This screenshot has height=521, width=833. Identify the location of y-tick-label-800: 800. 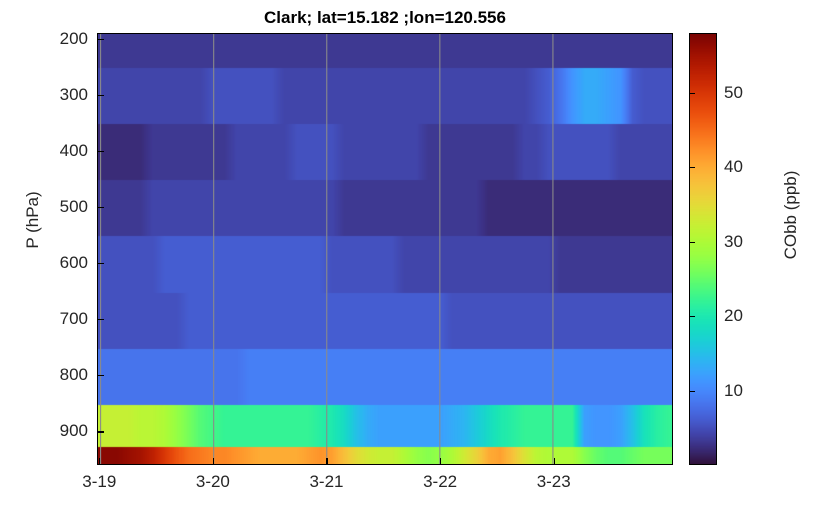
(73, 375).